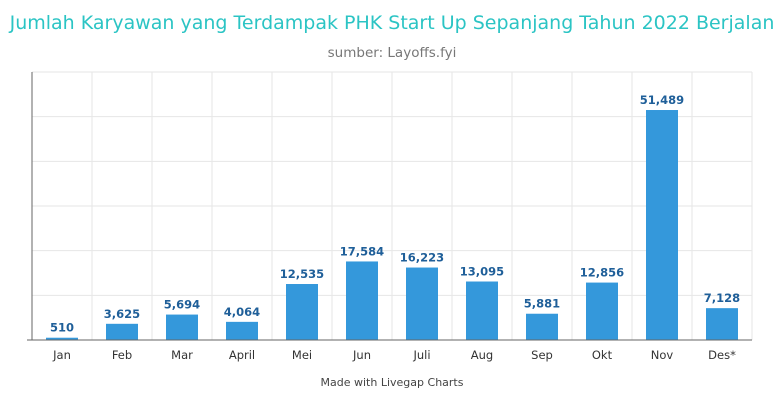 The width and height of the screenshot is (784, 405). I want to click on data-label: 12,535, so click(302, 274).